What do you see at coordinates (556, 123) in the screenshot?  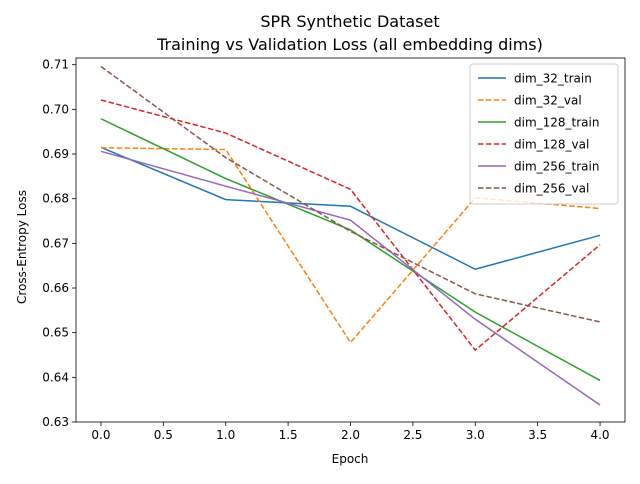 I see `legend-label: dim_128_train` at bounding box center [556, 123].